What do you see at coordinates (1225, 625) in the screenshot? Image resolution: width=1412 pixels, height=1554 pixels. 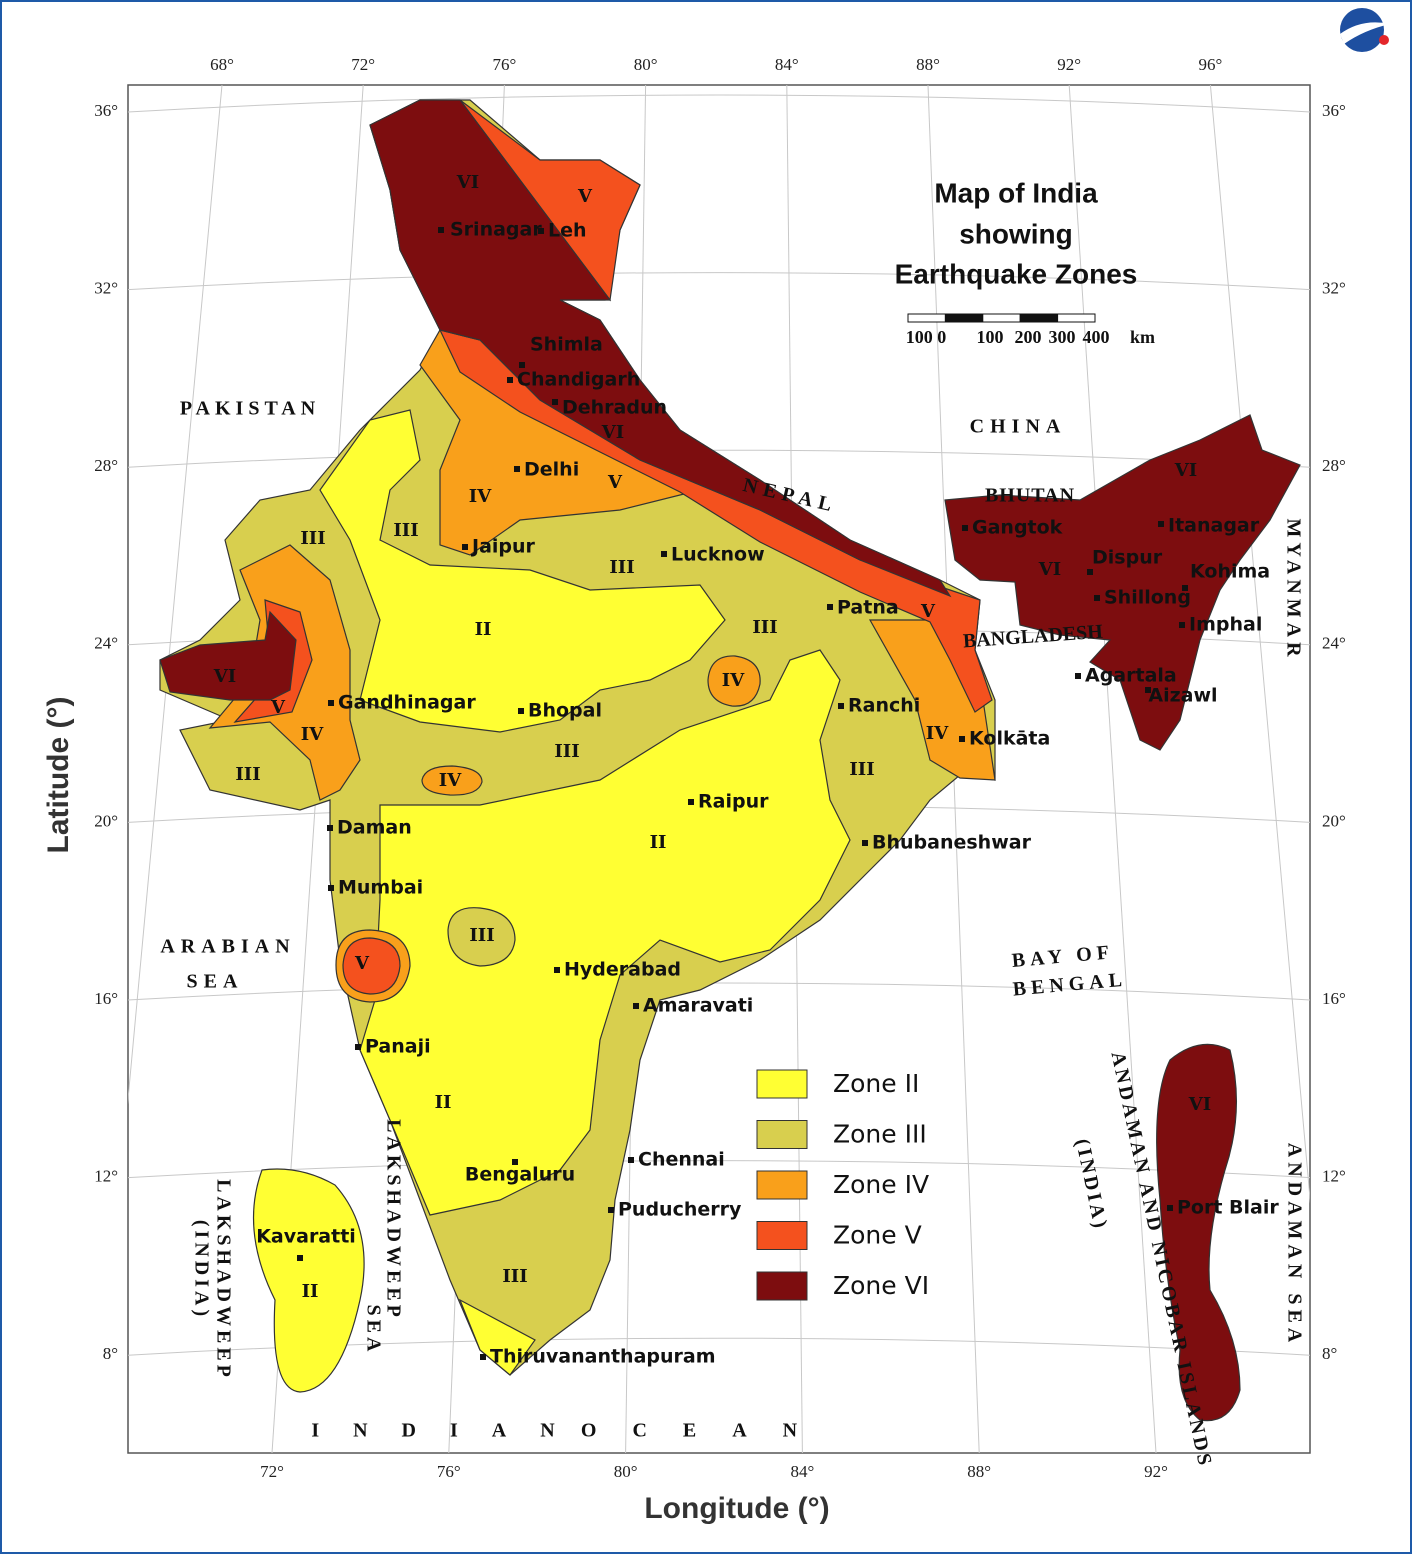 I see `city-label: Imphal` at bounding box center [1225, 625].